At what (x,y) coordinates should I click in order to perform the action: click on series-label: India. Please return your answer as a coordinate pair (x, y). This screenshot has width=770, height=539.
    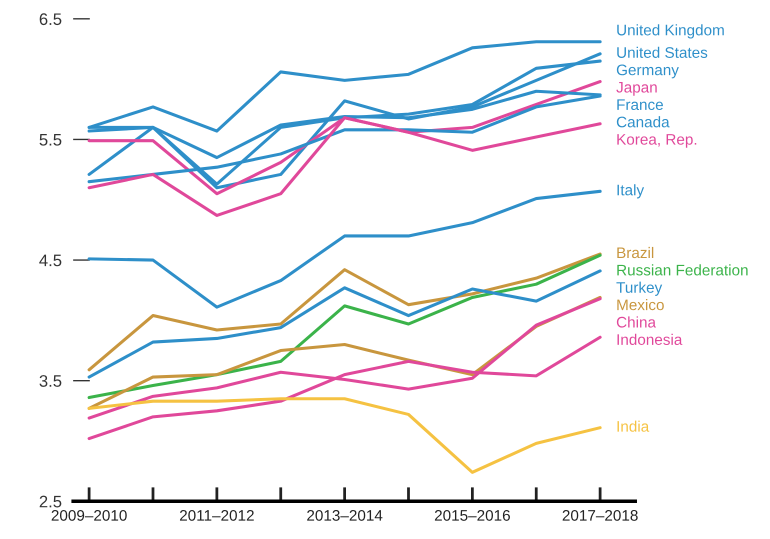
    Looking at the image, I should click on (634, 426).